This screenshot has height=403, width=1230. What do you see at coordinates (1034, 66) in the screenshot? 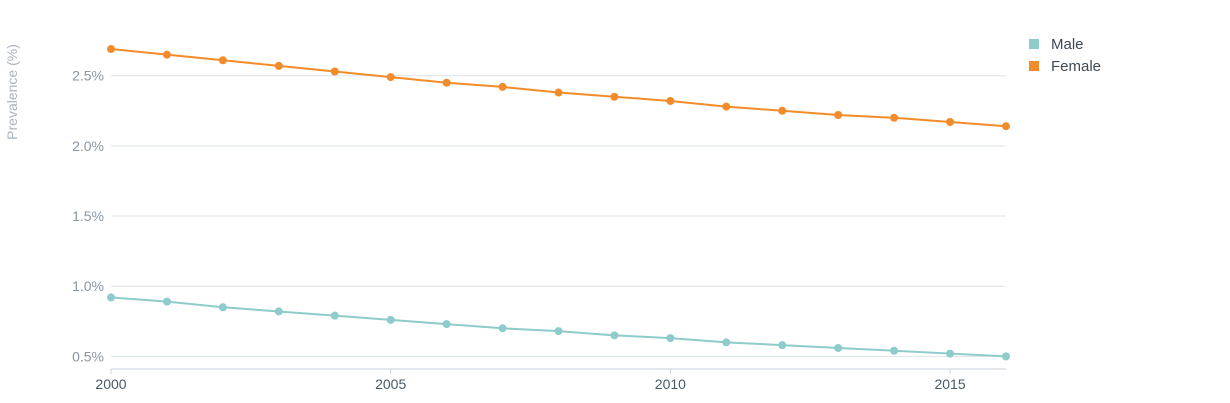
I see `legend-swatch-female` at bounding box center [1034, 66].